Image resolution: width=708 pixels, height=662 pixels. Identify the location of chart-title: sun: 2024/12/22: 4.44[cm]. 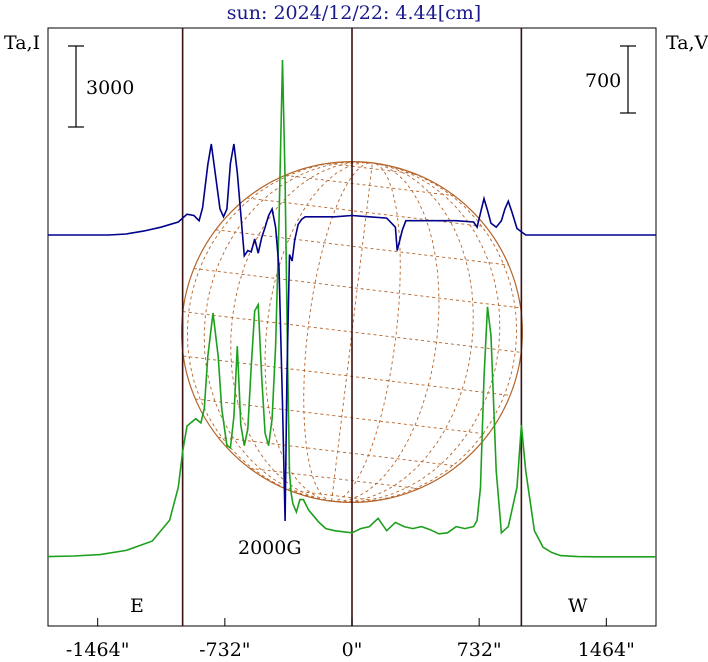
(354, 13).